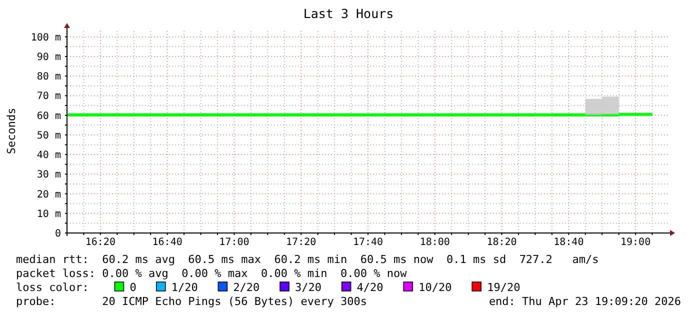 The image size is (697, 315). What do you see at coordinates (569, 242) in the screenshot?
I see `x-tick-label: 18:40` at bounding box center [569, 242].